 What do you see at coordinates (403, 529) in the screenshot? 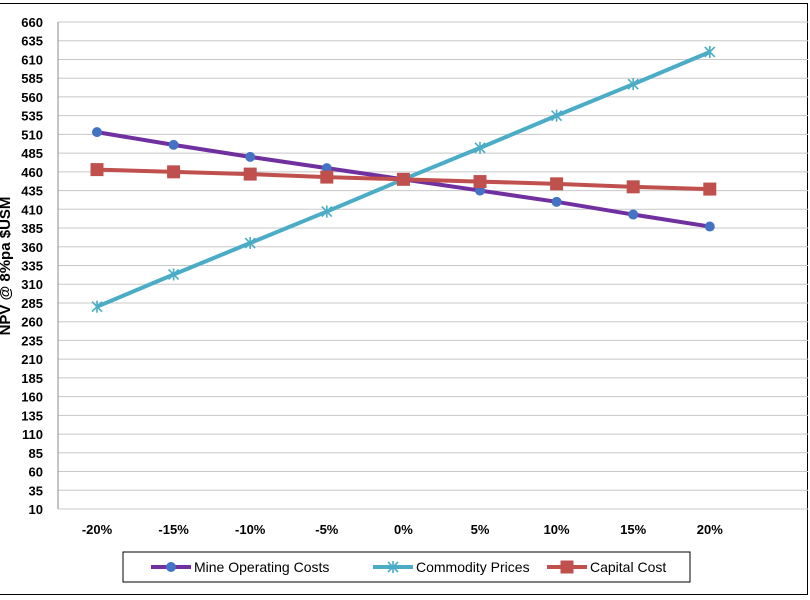
I see `x-tick-label: 0%` at bounding box center [403, 529].